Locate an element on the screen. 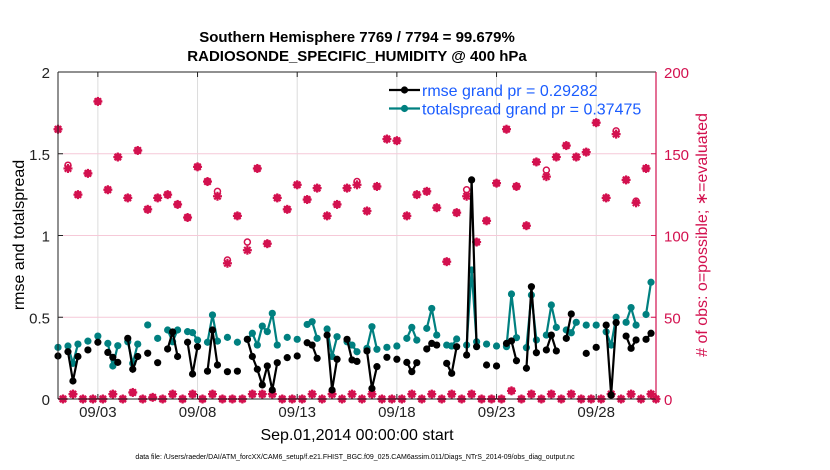  y-tick-label-left: 1 is located at coordinates (46, 237).